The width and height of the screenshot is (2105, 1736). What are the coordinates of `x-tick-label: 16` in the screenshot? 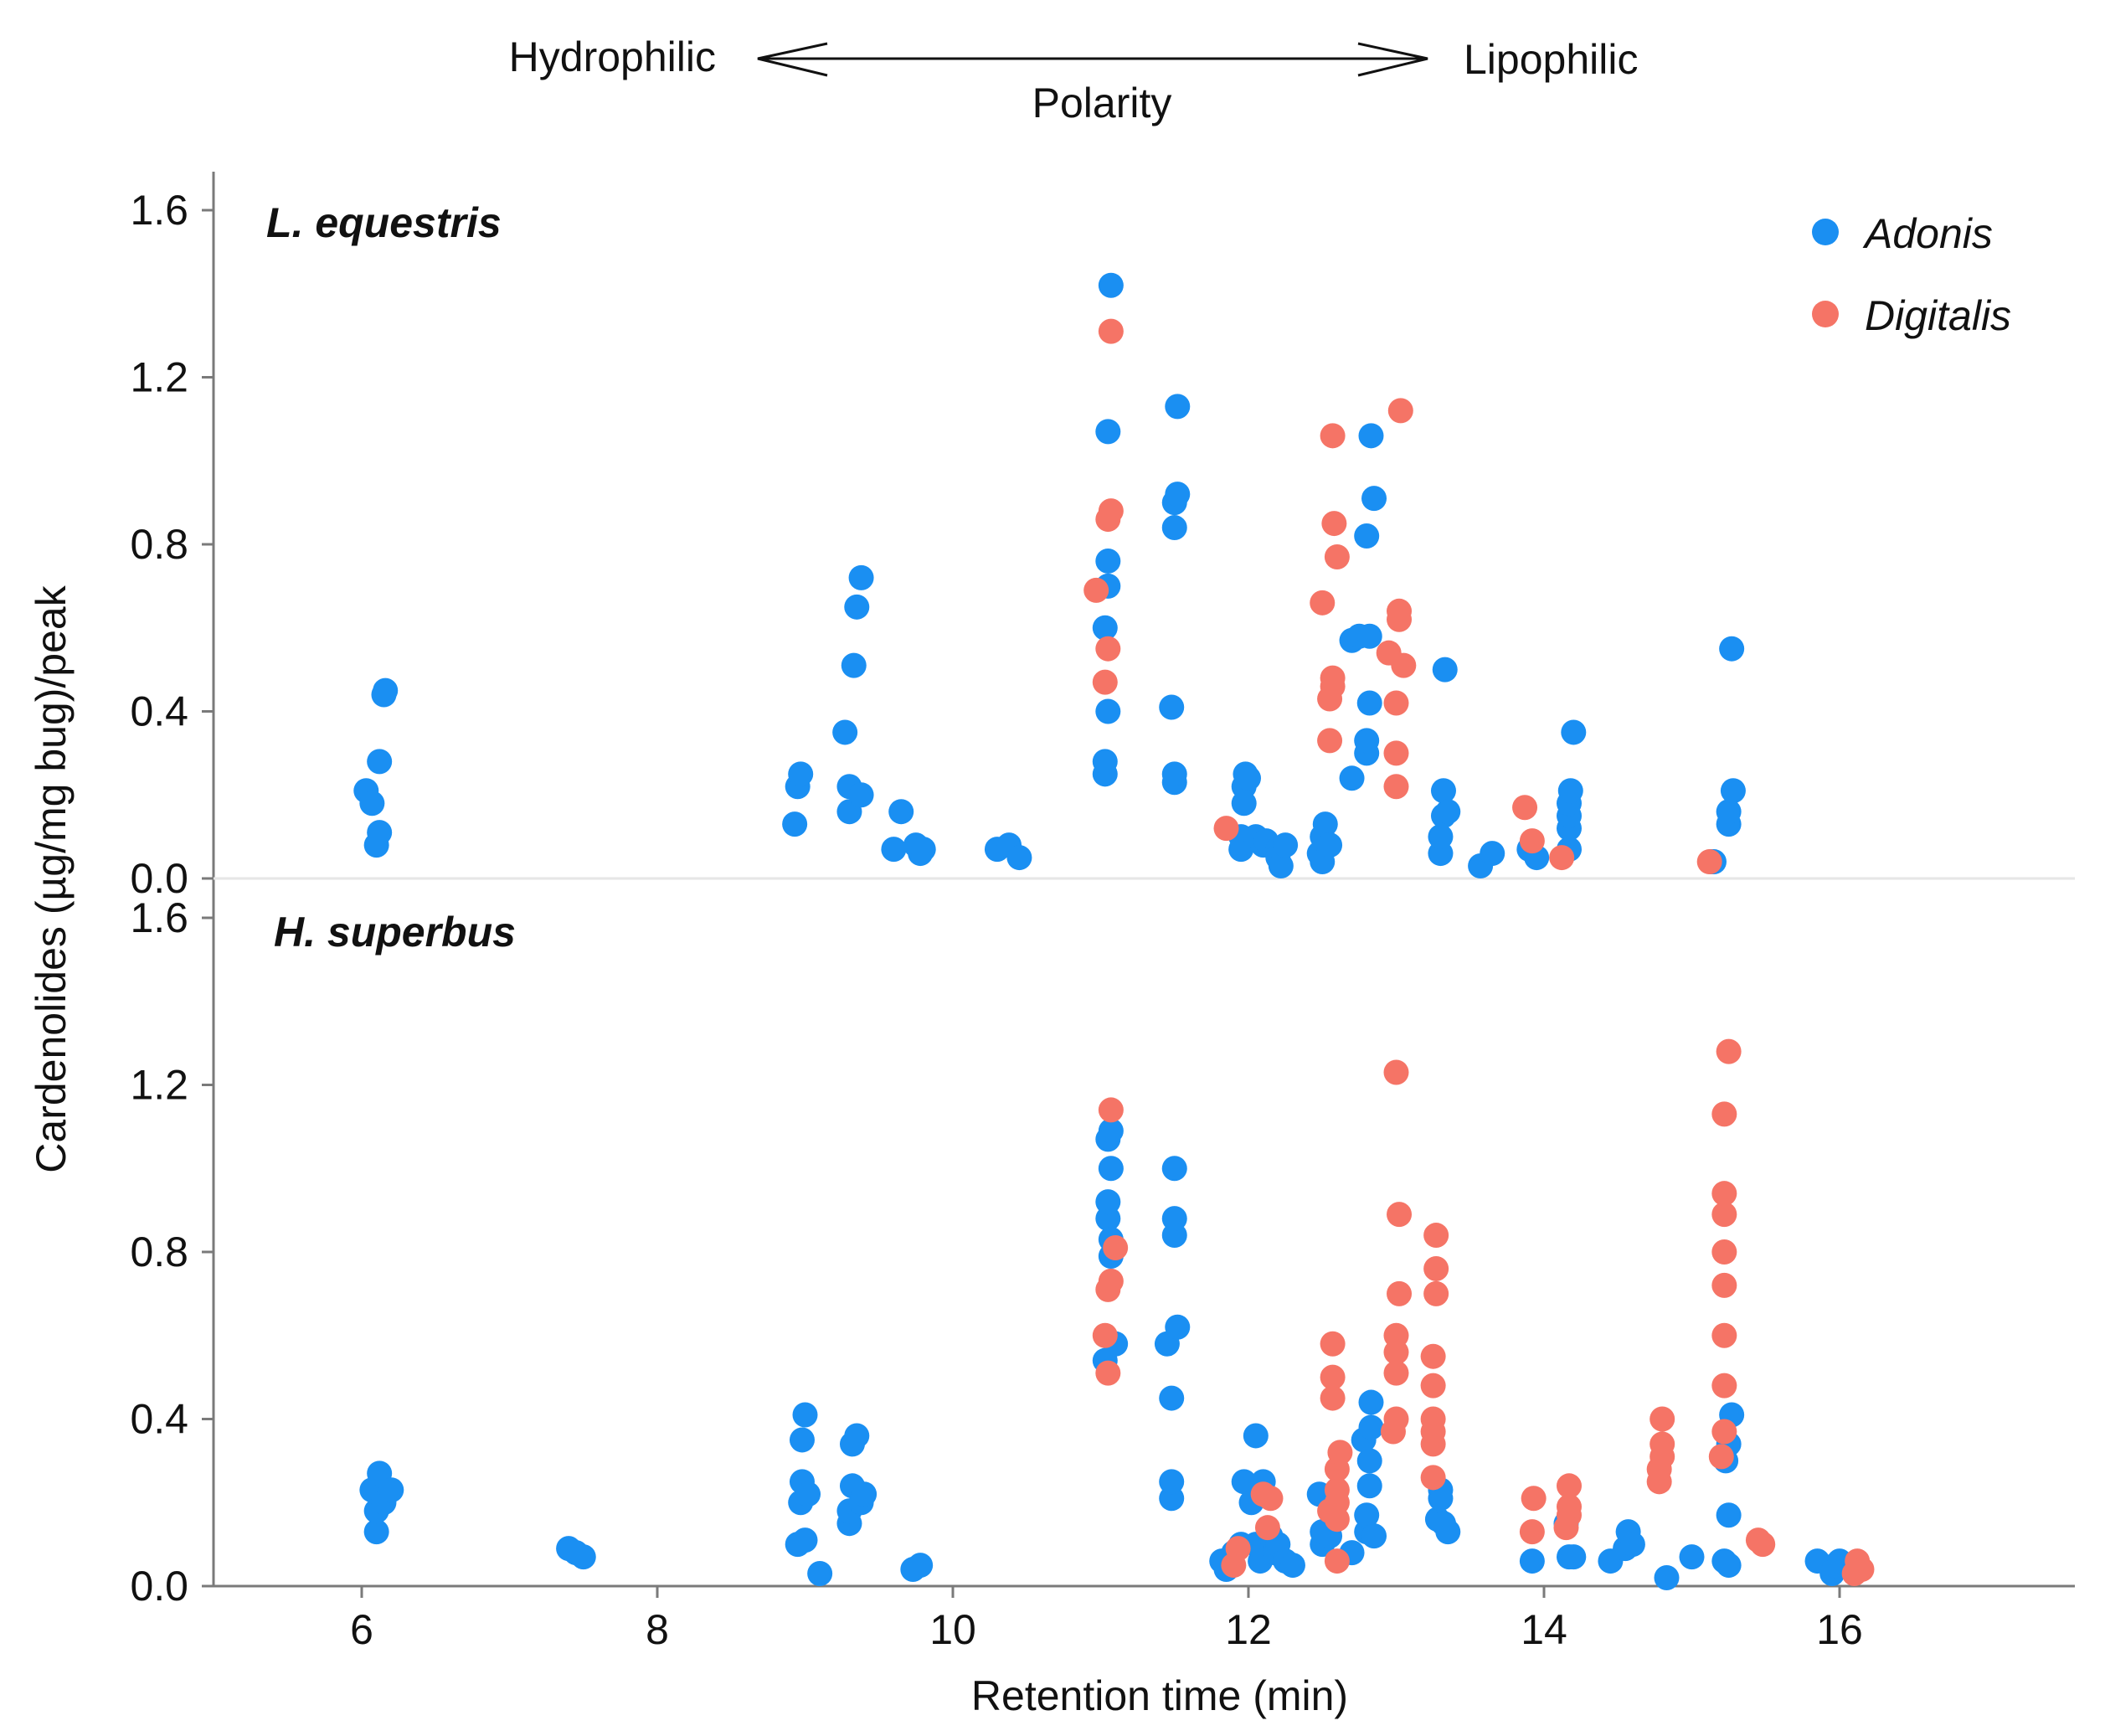 It's located at (1840, 1629).